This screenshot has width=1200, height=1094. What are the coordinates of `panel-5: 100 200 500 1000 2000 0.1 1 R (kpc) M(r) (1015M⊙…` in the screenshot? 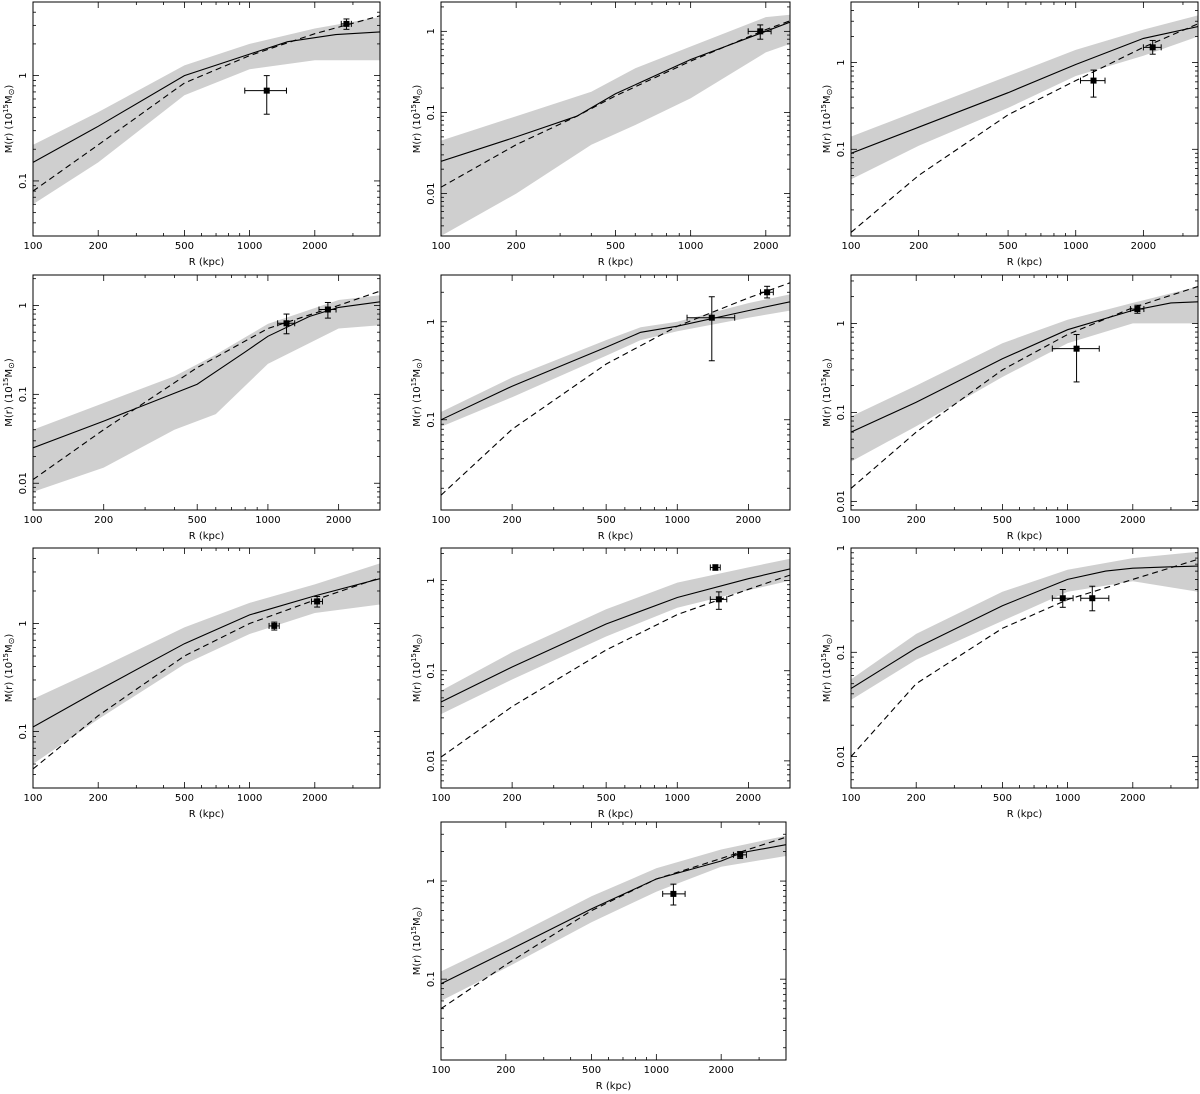 It's located at (600, 408).